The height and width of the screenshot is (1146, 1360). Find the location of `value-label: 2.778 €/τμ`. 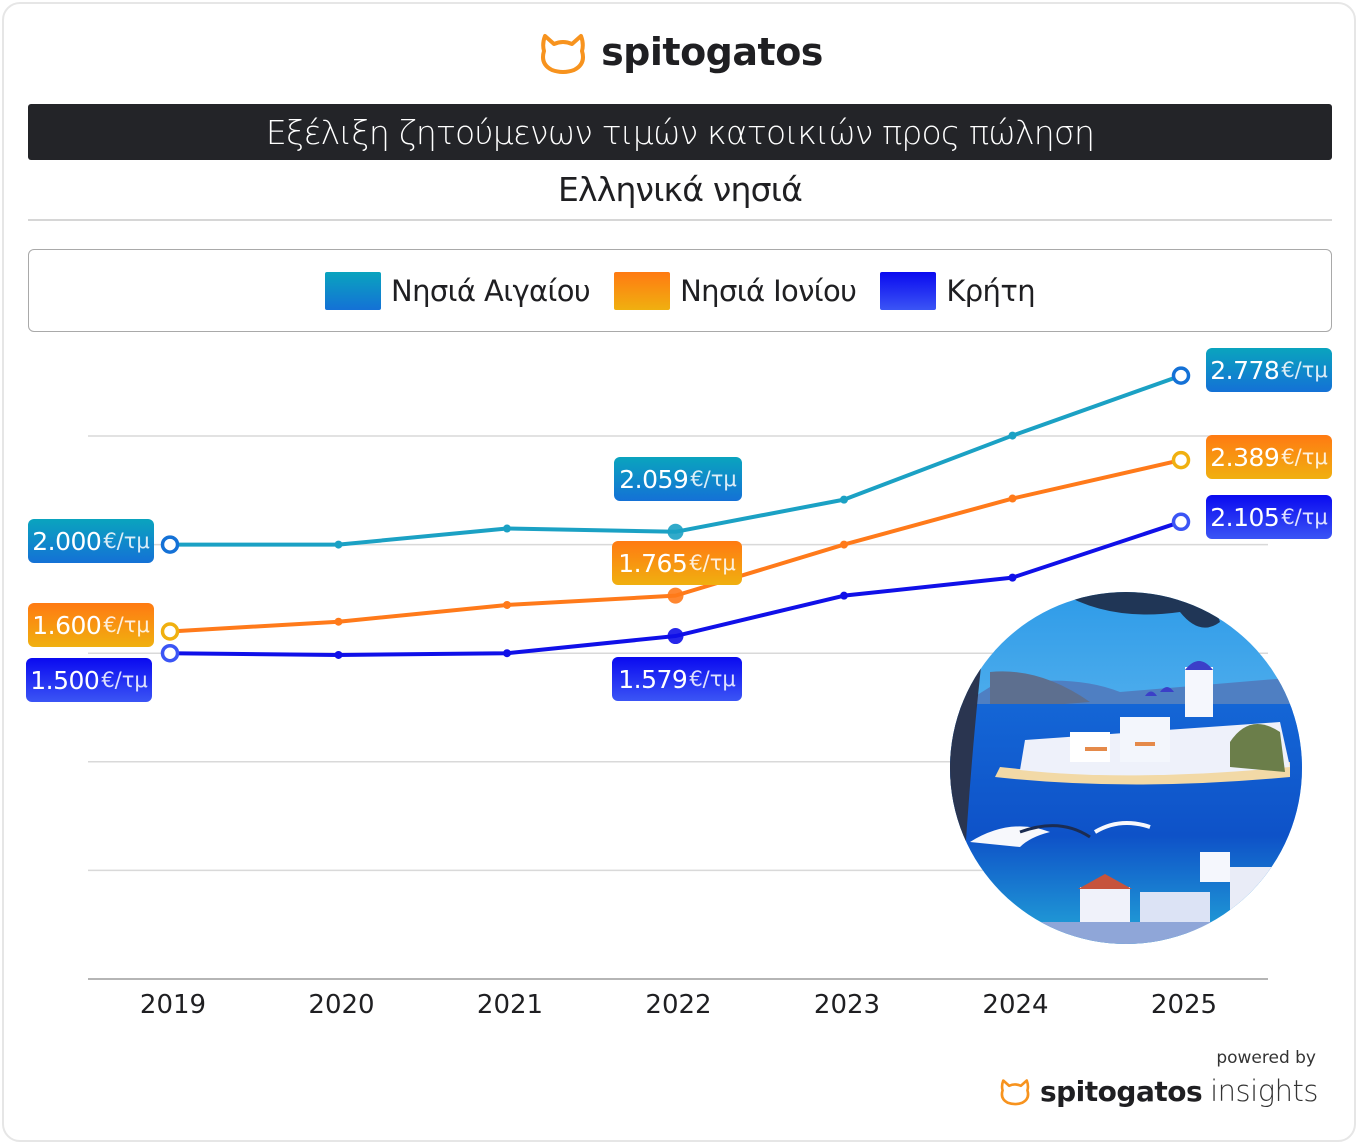

value-label: 2.778 €/τμ is located at coordinates (1269, 370).